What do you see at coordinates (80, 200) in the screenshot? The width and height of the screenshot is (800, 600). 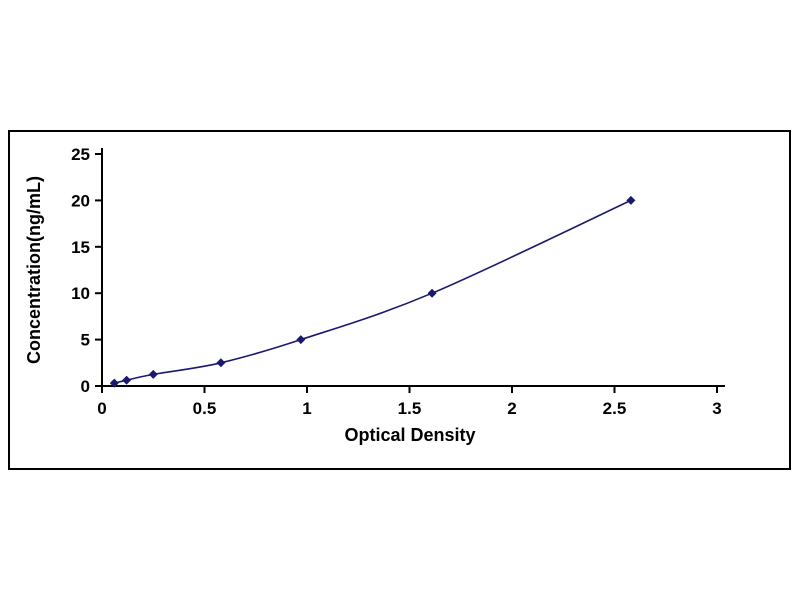 I see `y-tick-label: 20` at bounding box center [80, 200].